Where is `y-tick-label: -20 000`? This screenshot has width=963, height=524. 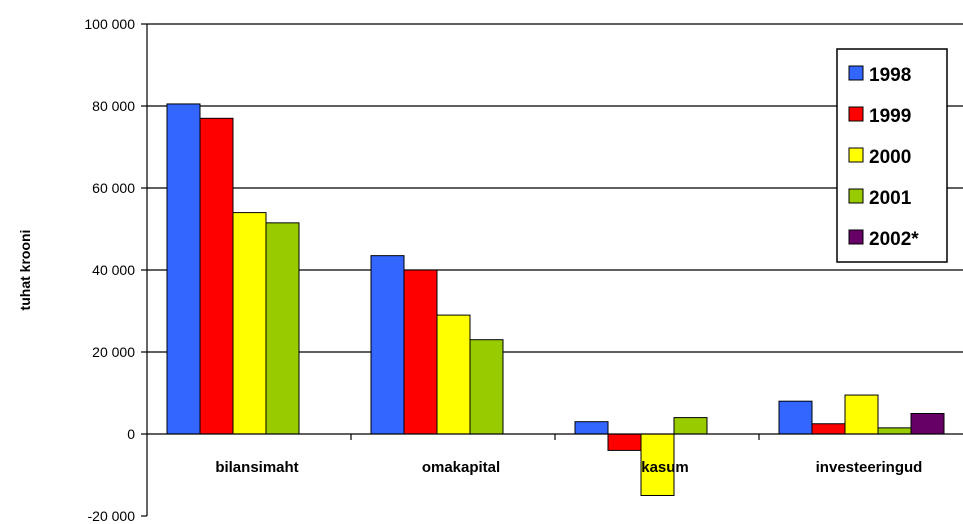
y-tick-label: -20 000 is located at coordinates (112, 516).